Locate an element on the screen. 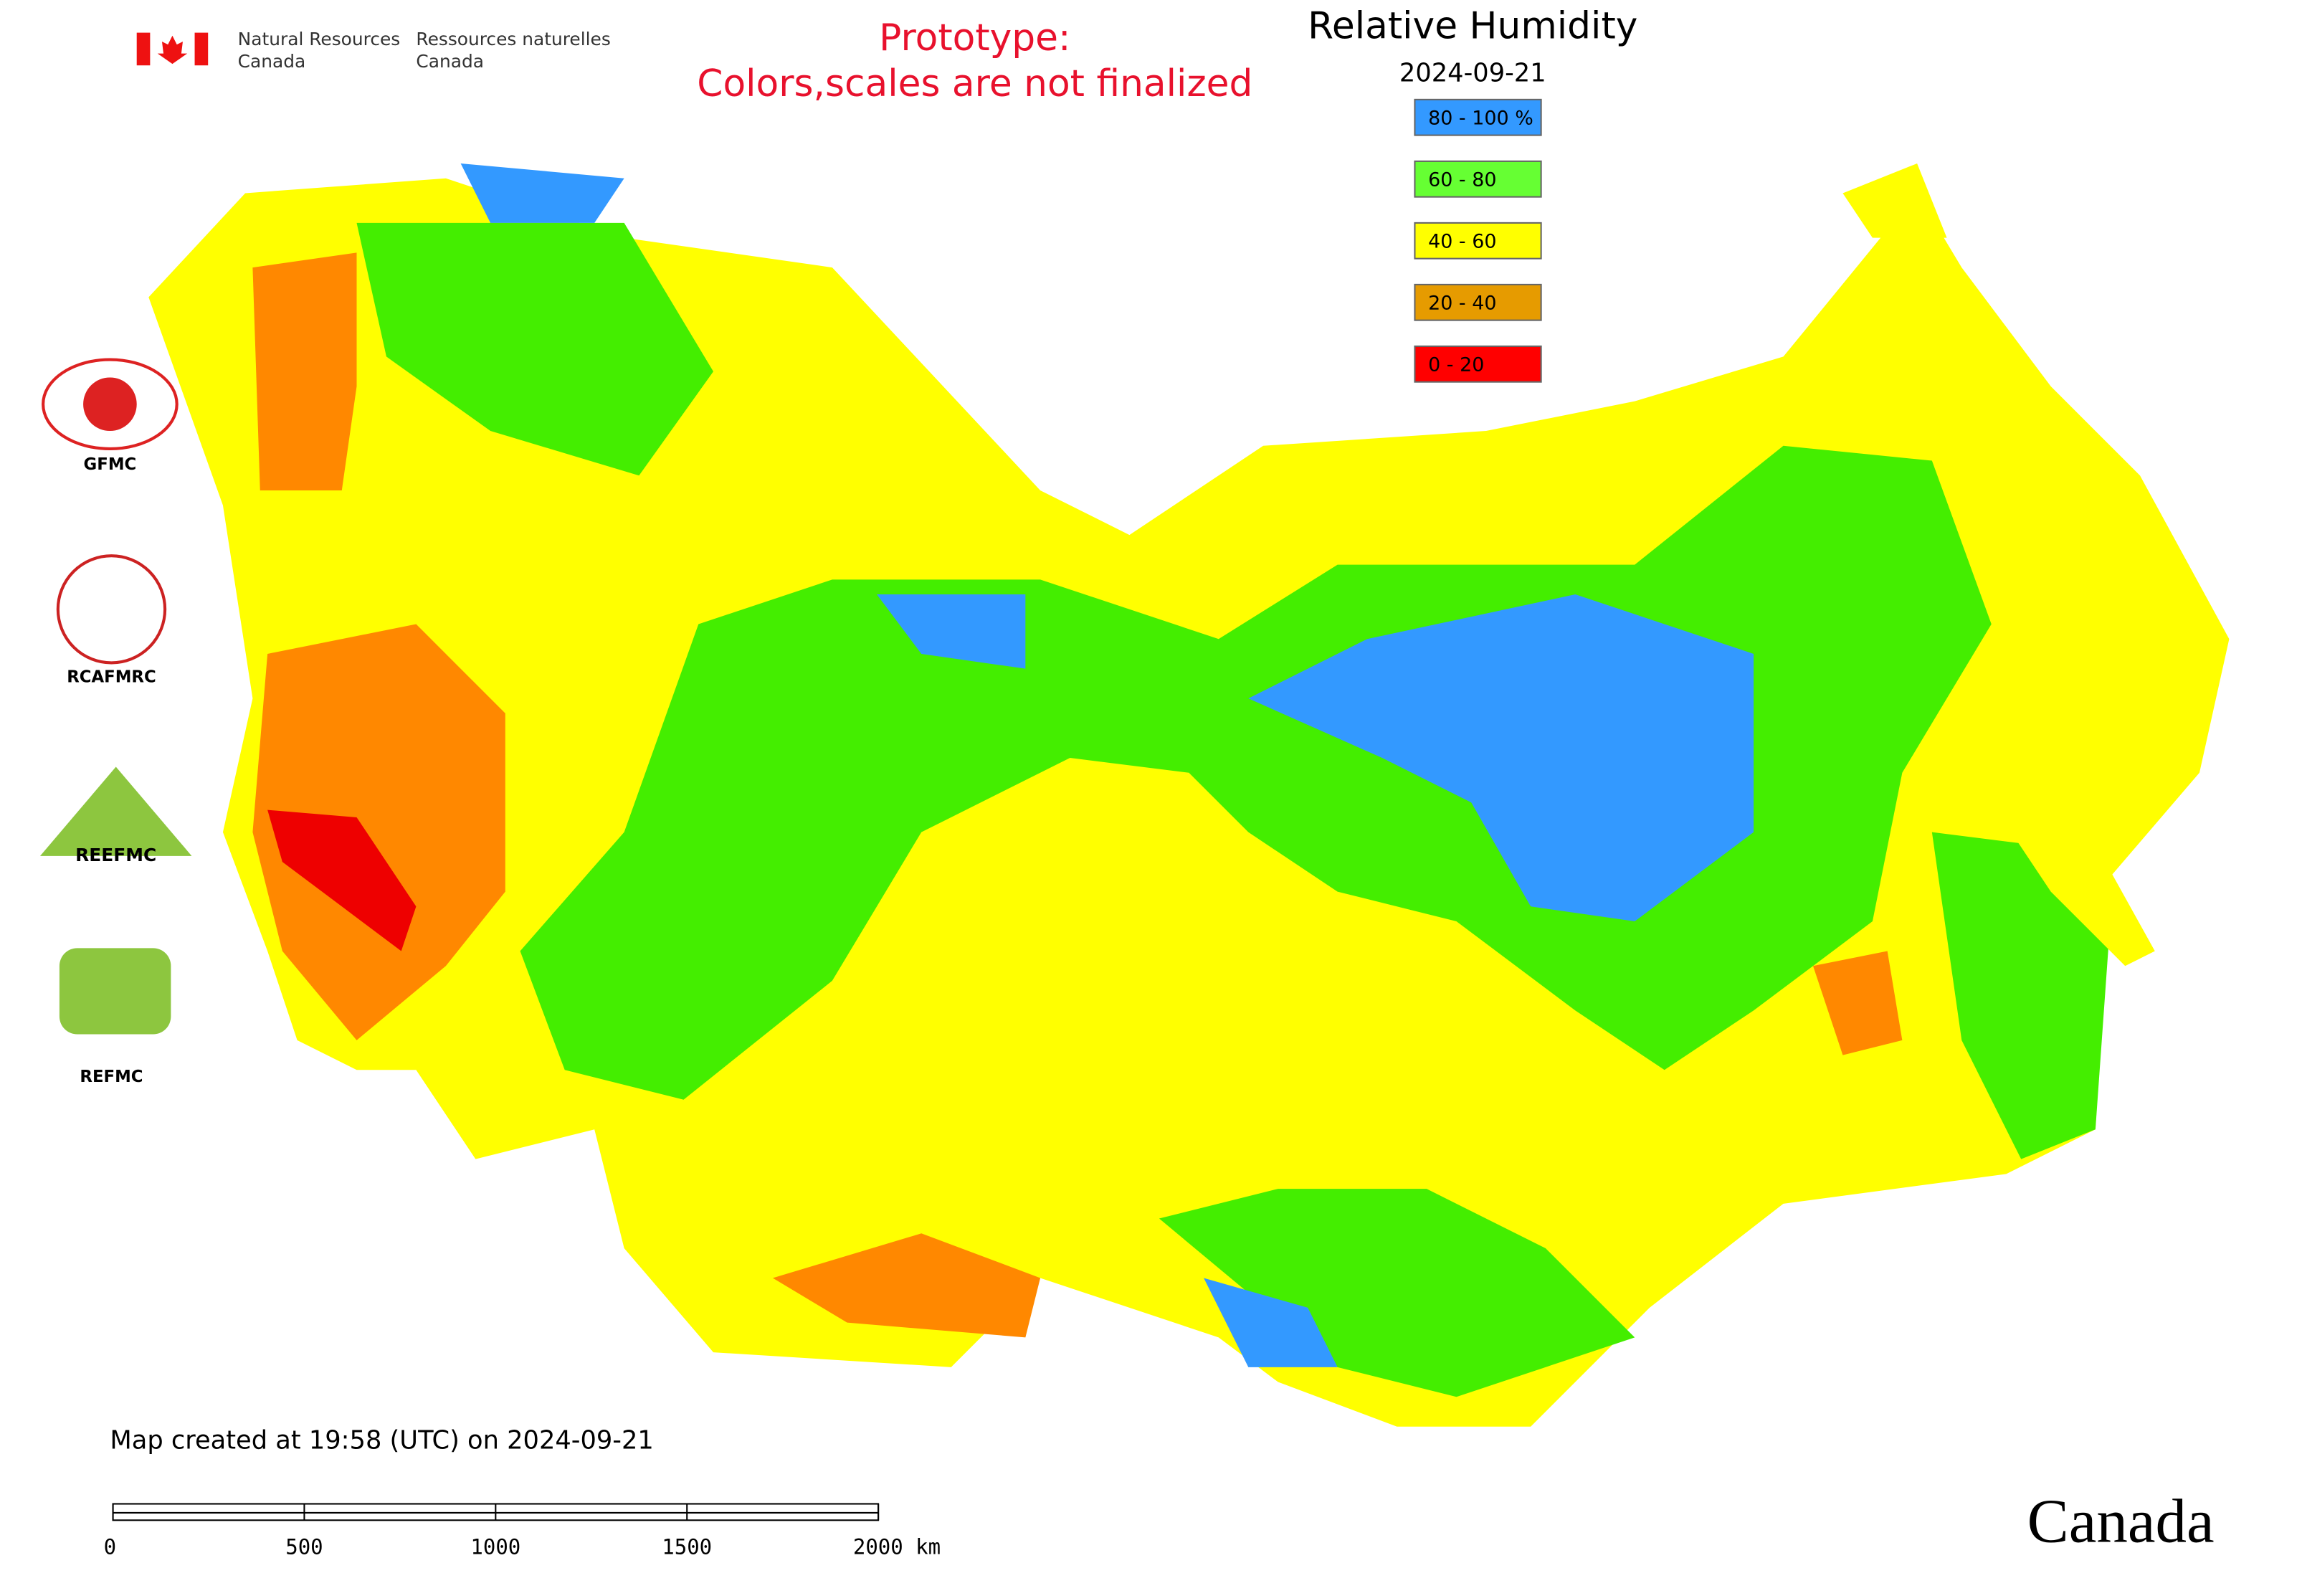 The image size is (2302, 1596). scale-label: 500 is located at coordinates (304, 1547).